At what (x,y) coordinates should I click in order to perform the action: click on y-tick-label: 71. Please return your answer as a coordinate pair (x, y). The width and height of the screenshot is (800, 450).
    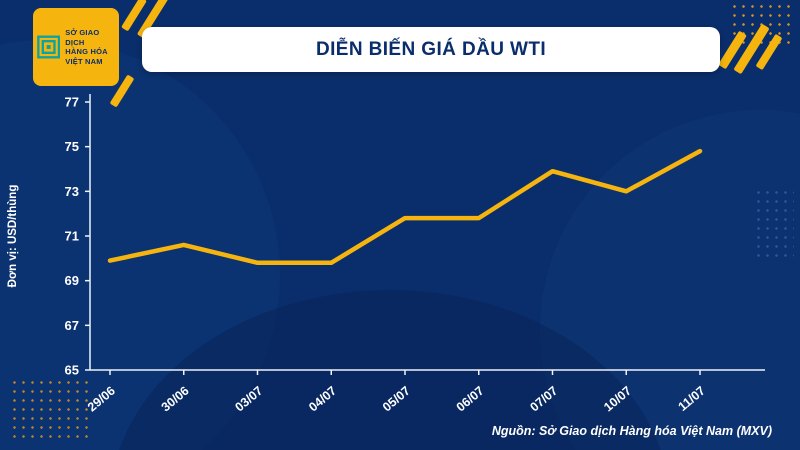
    Looking at the image, I should click on (72, 236).